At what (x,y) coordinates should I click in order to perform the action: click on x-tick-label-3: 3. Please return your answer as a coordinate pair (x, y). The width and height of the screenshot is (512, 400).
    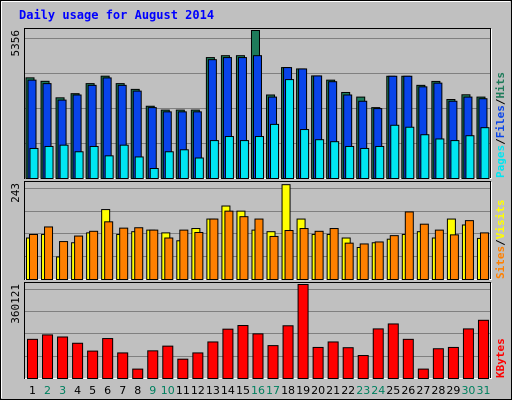
    Looking at the image, I should click on (62, 390).